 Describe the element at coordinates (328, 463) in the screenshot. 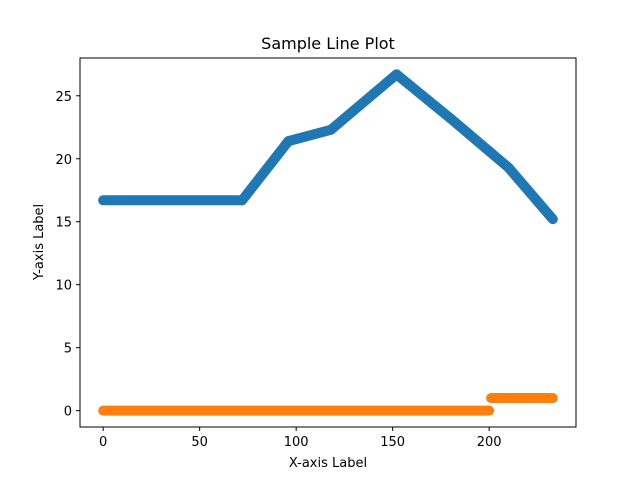

I see `x-axis-label: X-axis Label` at that location.